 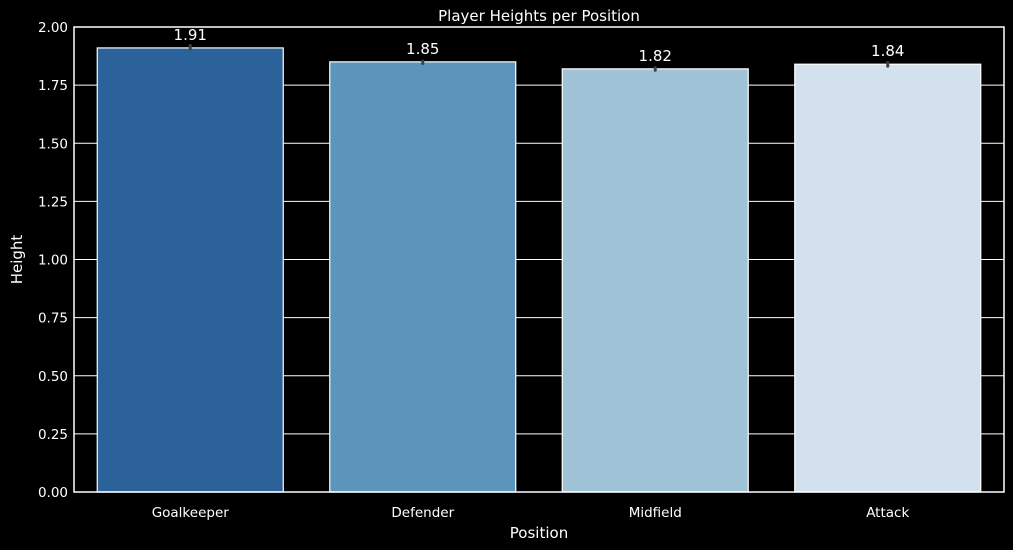 What do you see at coordinates (539, 45) in the screenshot?
I see `data-labels: 1.91 1.85 1.82 1.84` at bounding box center [539, 45].